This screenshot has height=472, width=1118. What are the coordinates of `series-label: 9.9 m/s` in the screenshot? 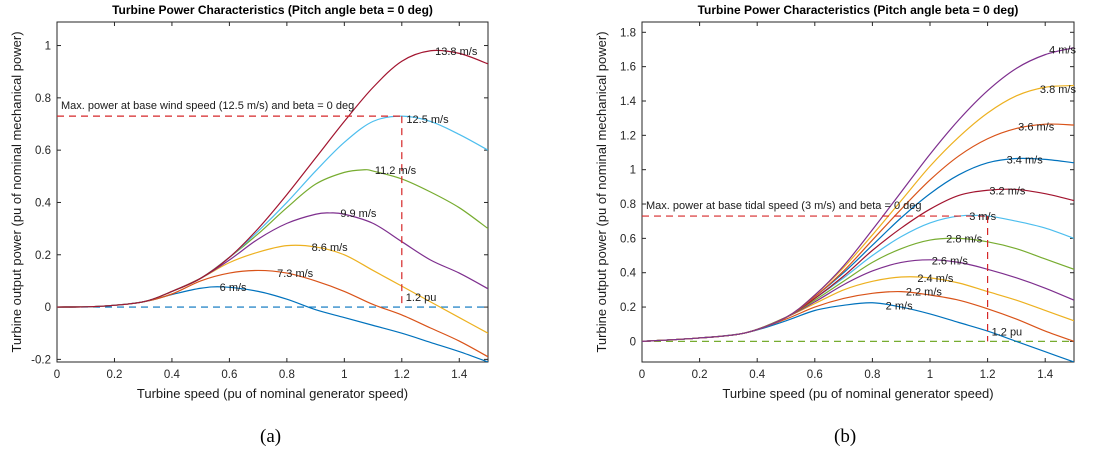 It's located at (358, 214).